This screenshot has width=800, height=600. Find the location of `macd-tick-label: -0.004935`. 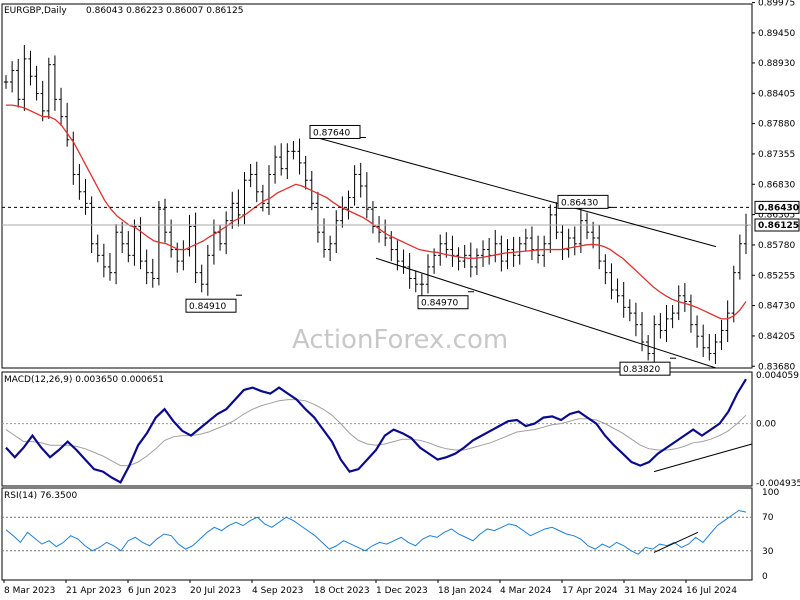

macd-tick-label: -0.004935 is located at coordinates (778, 484).